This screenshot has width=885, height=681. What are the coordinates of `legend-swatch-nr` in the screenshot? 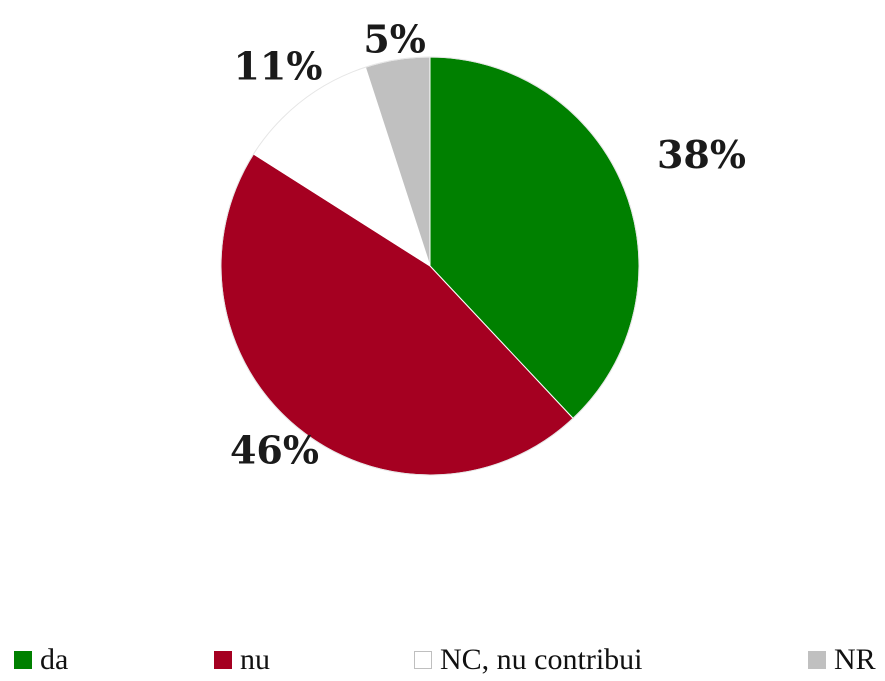 It's located at (817, 660).